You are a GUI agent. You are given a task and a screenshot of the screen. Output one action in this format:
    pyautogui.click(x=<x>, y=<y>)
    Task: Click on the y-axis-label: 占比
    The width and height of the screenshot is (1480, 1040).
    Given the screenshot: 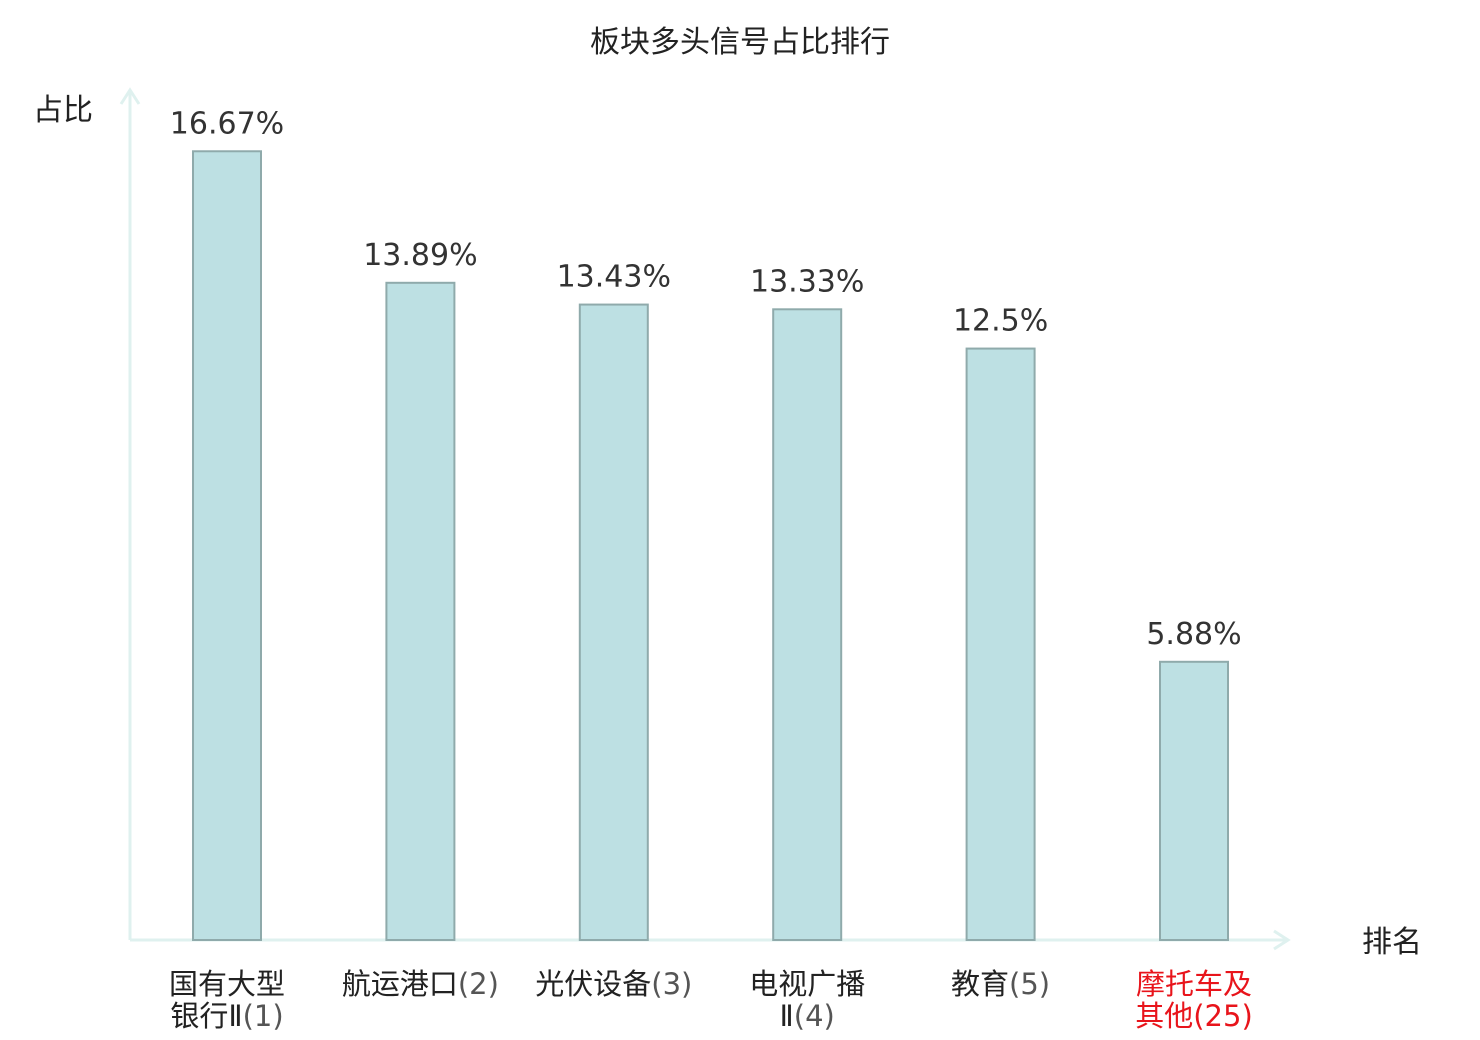 What is the action you would take?
    pyautogui.click(x=63, y=110)
    